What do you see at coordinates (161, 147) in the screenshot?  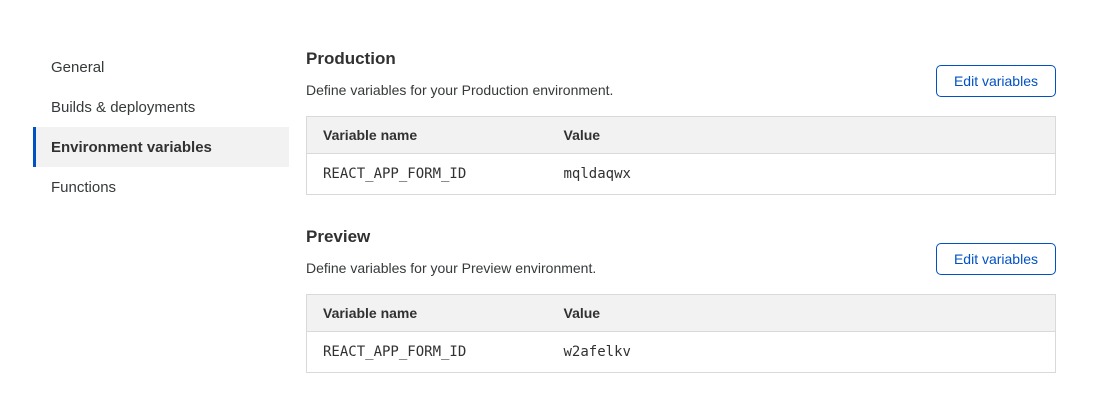 I see `sidebar-item-environment-variables: Environment variables` at bounding box center [161, 147].